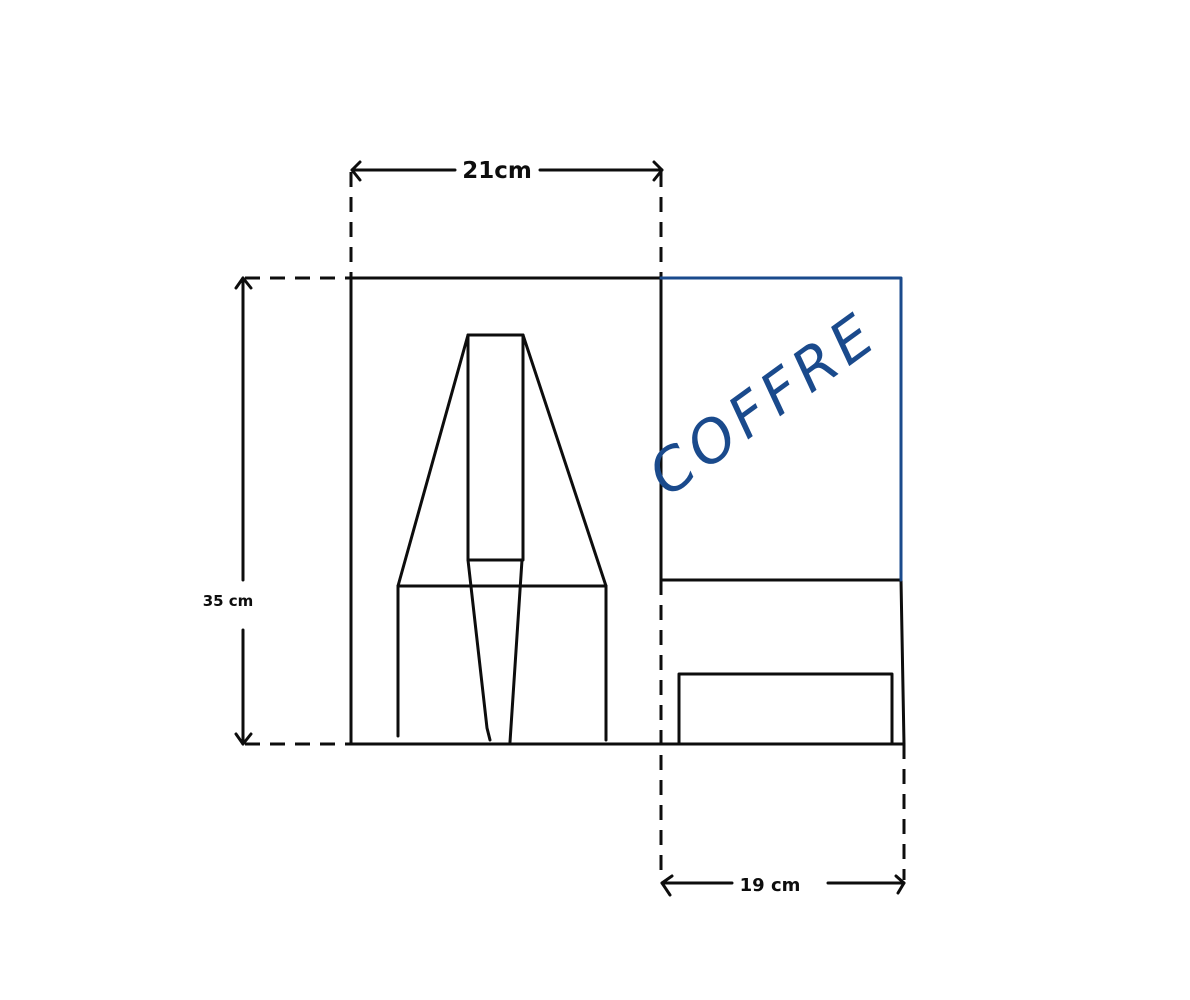  Describe the element at coordinates (785, 709) in the screenshot. I see `drawer-outline` at that location.